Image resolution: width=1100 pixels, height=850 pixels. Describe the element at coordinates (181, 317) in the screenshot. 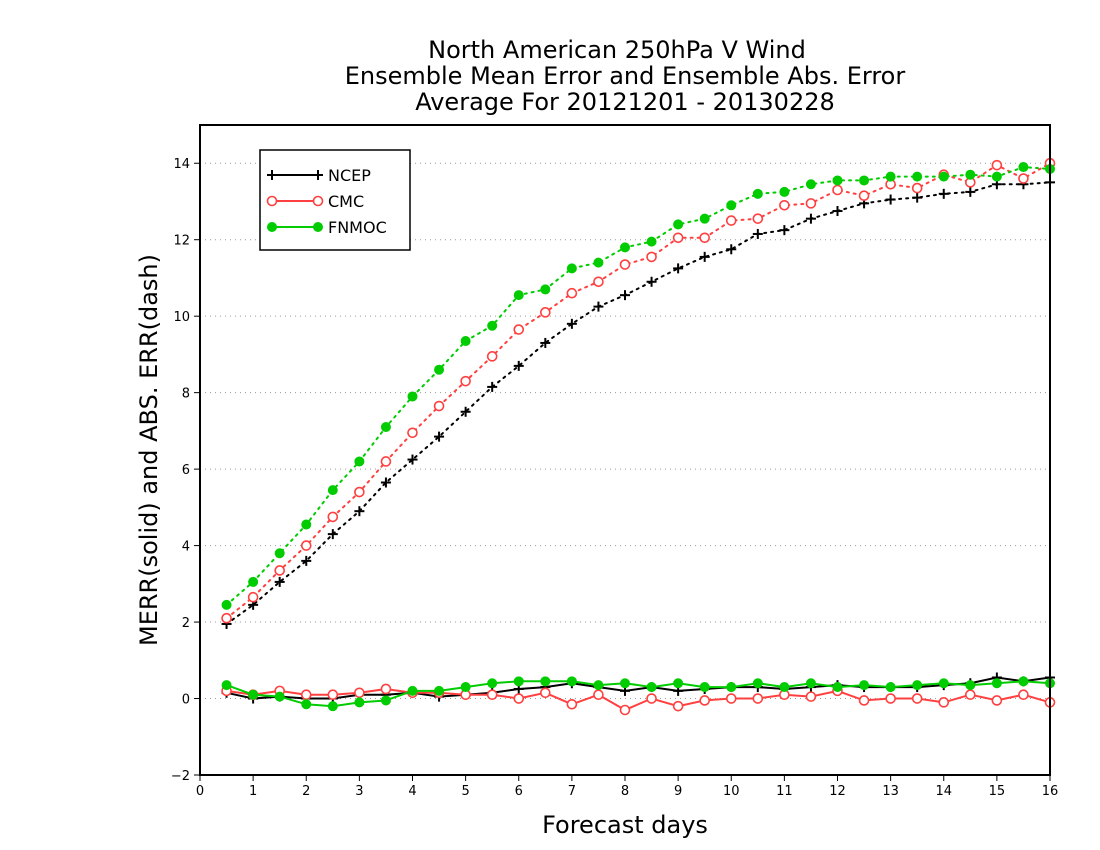

I see `y-tick-label: 10` at that location.